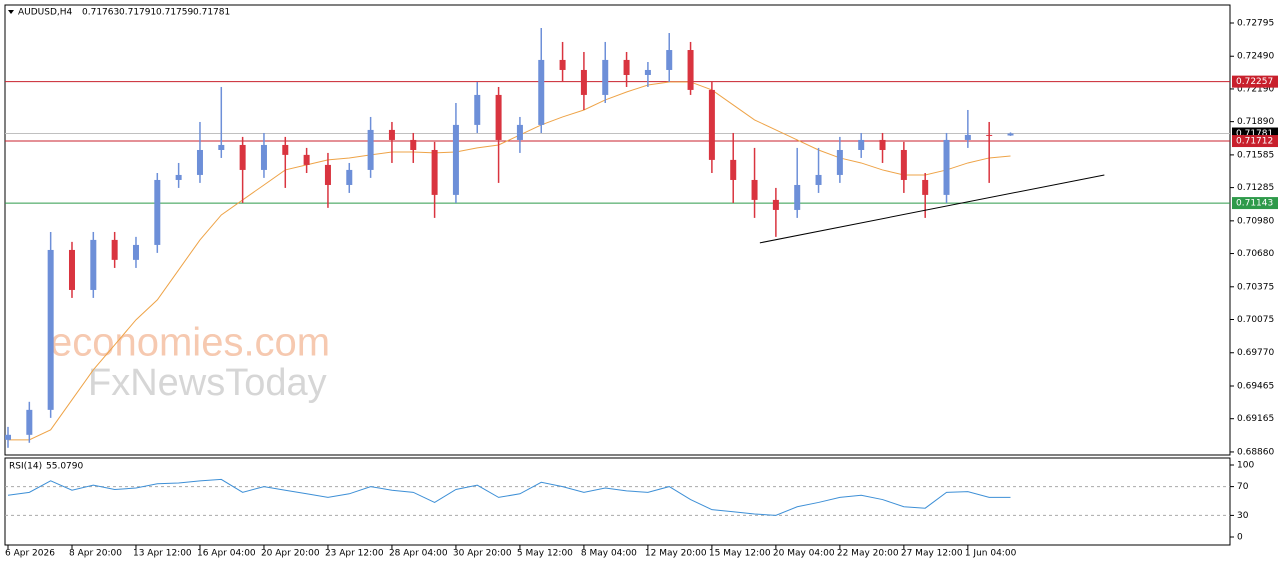 This screenshot has height=567, width=1280. What do you see at coordinates (207, 383) in the screenshot?
I see `watermark: FxNewsToday` at bounding box center [207, 383].